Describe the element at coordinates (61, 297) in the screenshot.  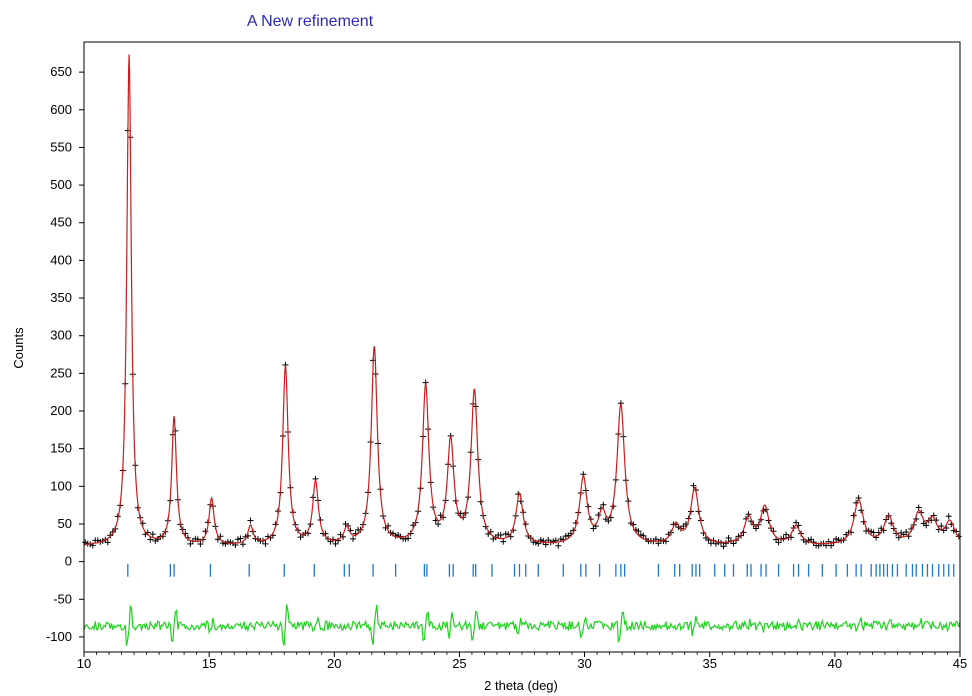
I see `y-tick-label: 350` at that location.